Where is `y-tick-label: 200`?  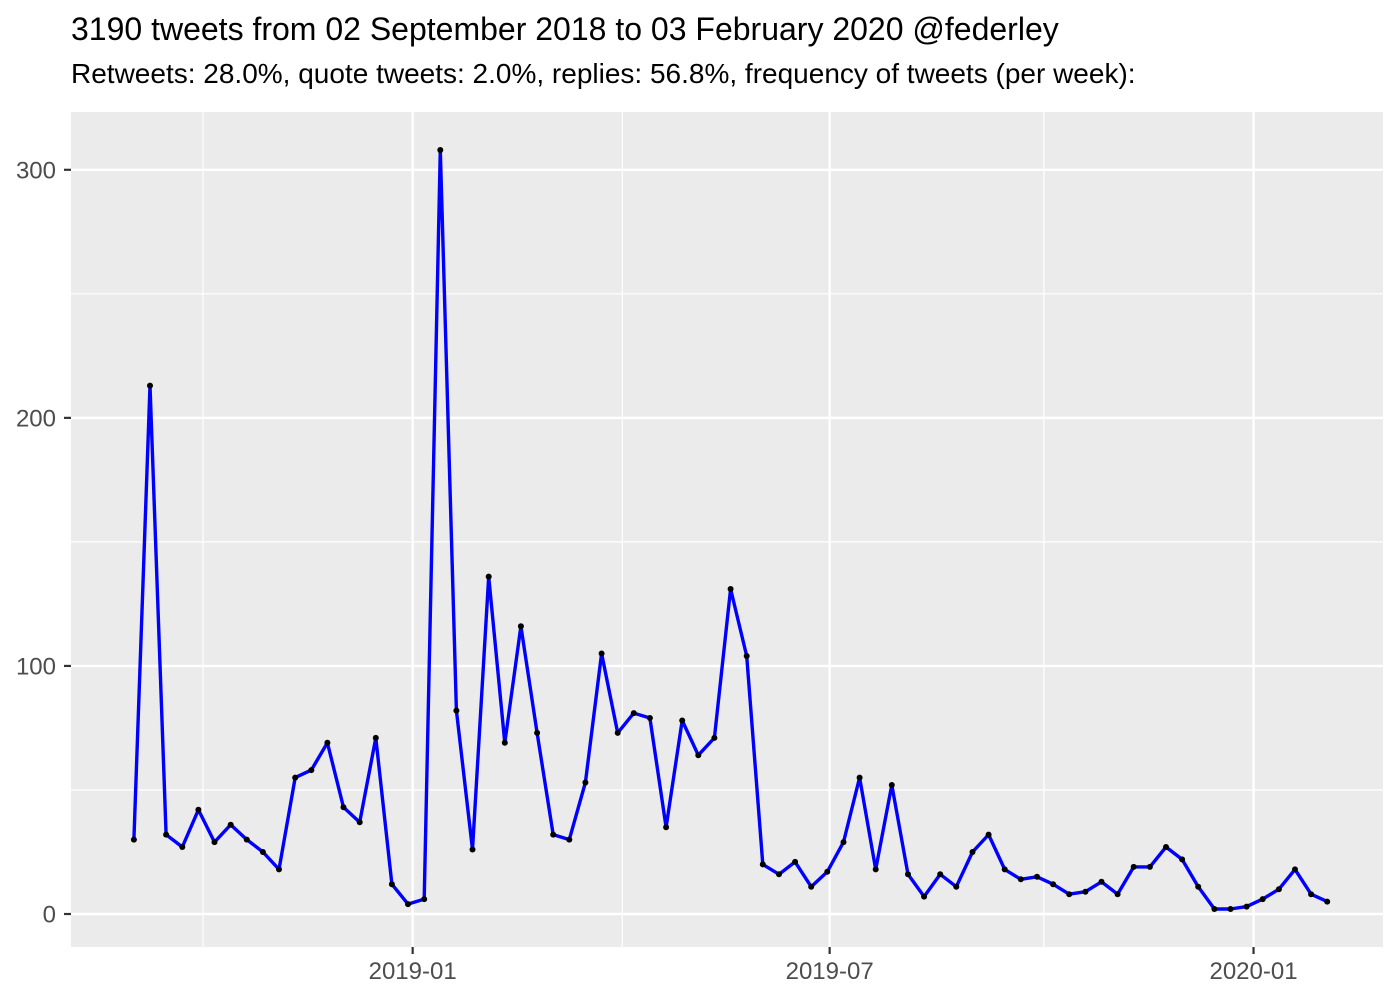 y-tick-label: 200 is located at coordinates (36, 418).